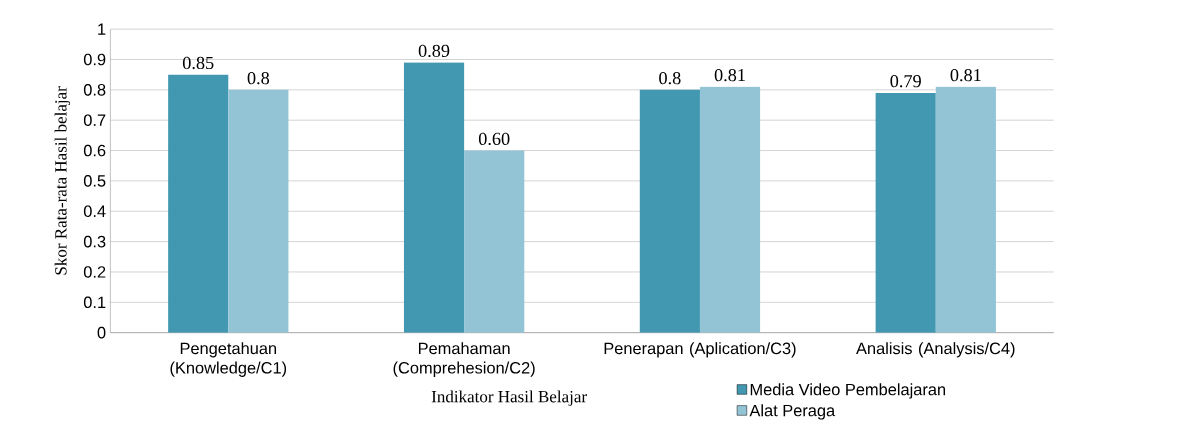 This screenshot has height=435, width=1188. What do you see at coordinates (94, 120) in the screenshot?
I see `y-tick-label: 0.7` at bounding box center [94, 120].